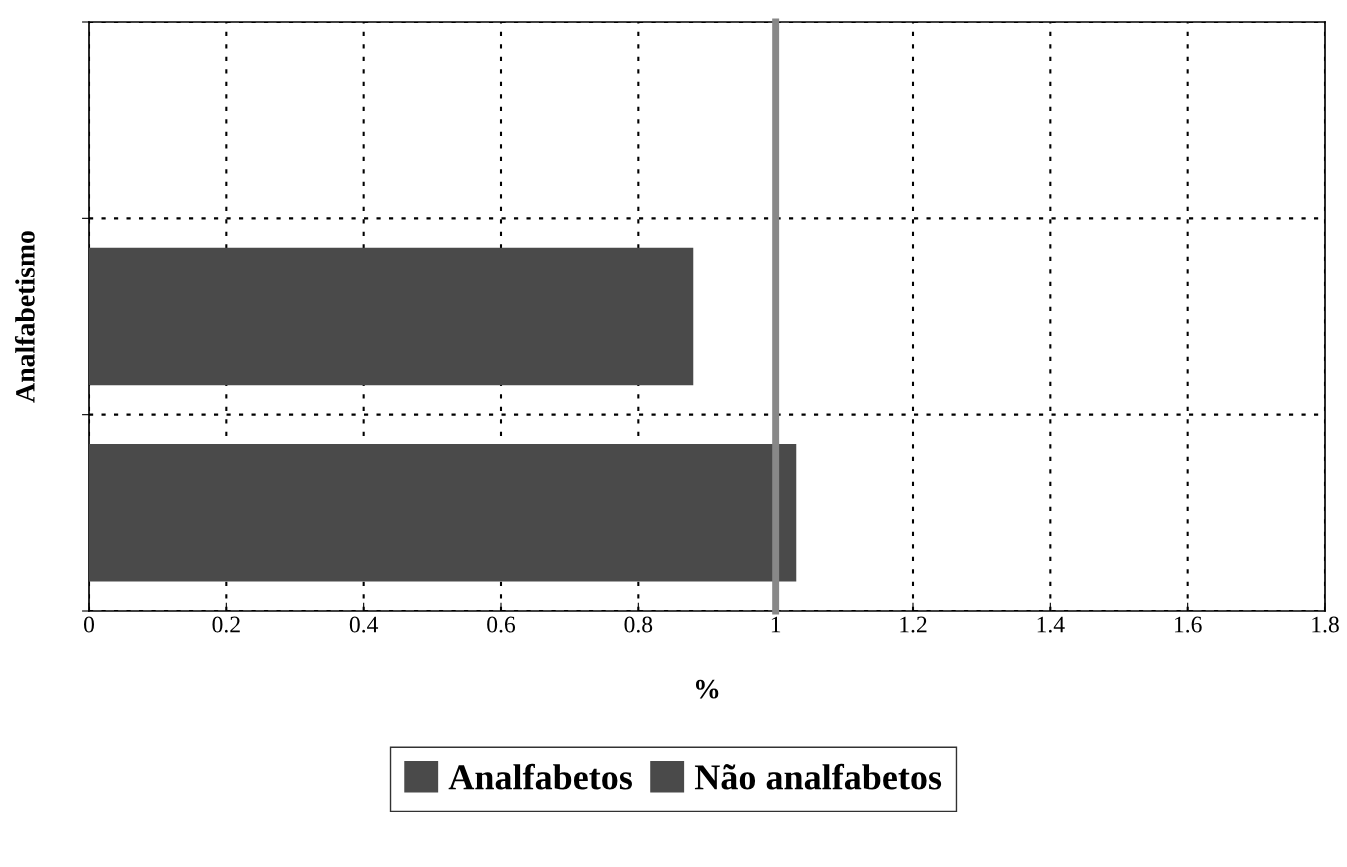  I want to click on x-tick-label: 1.8, so click(1325, 624).